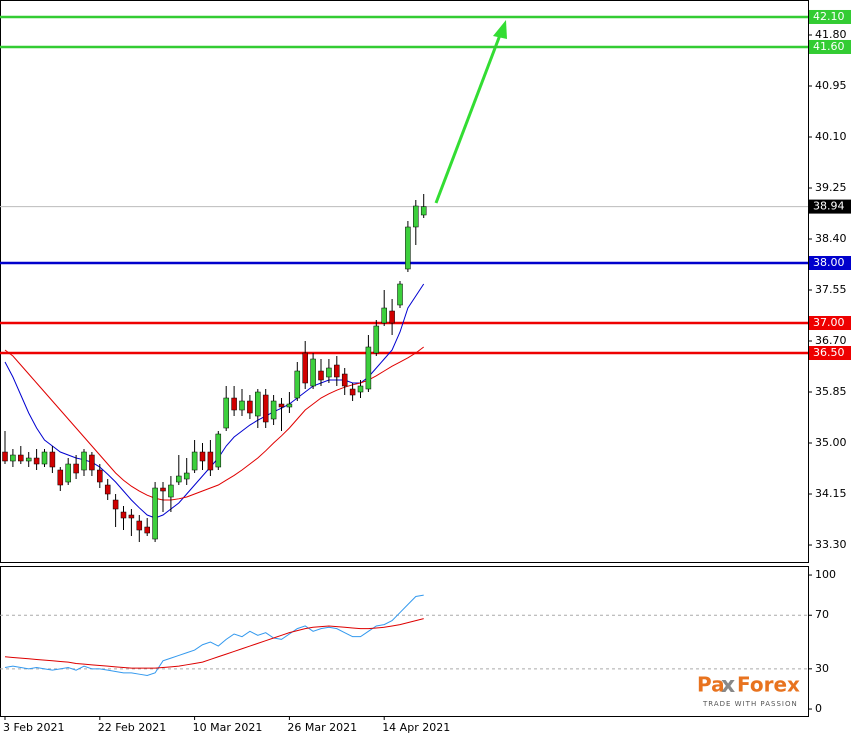 Image resolution: width=861 pixels, height=736 pixels. What do you see at coordinates (831, 136) in the screenshot?
I see `y-tick-label: 40.10` at bounding box center [831, 136].